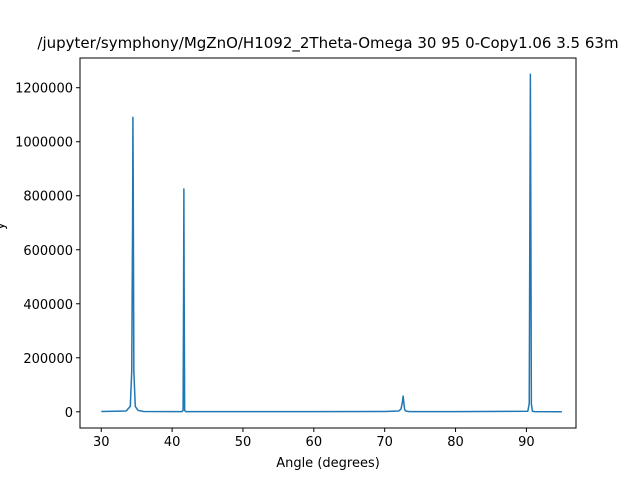 The width and height of the screenshot is (640, 480). I want to click on y-axis-label: y, so click(4, 226).